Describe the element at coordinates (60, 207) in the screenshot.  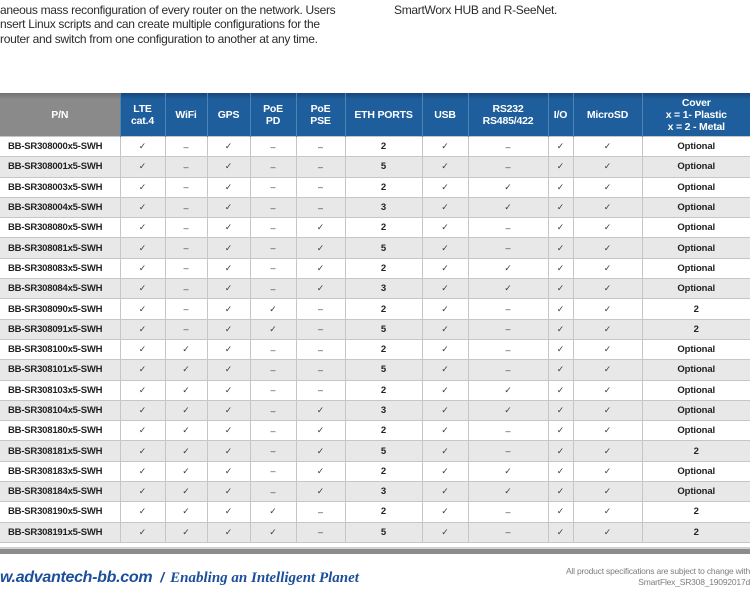
I see `cell-pn: BB-SR308004x5-SWH` at that location.